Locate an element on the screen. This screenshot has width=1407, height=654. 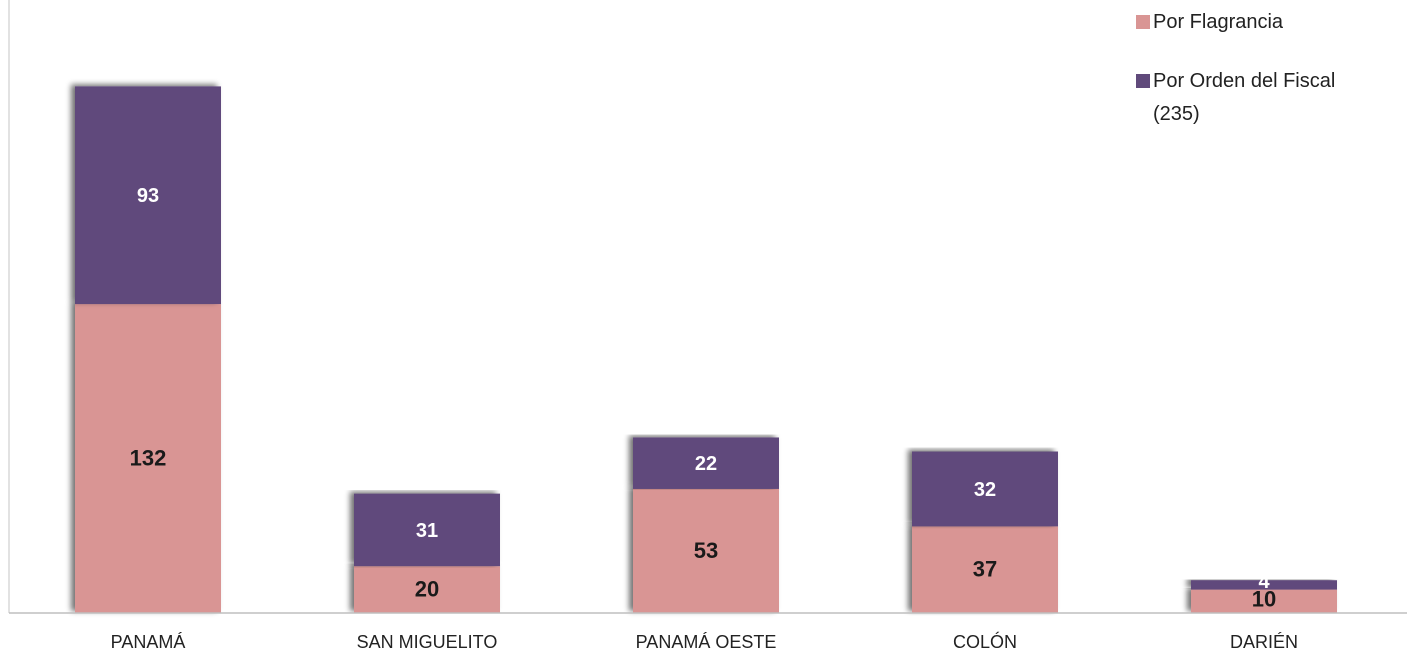
x-tick-label-panama-oeste: PANAMÁ OESTE is located at coordinates (706, 642).